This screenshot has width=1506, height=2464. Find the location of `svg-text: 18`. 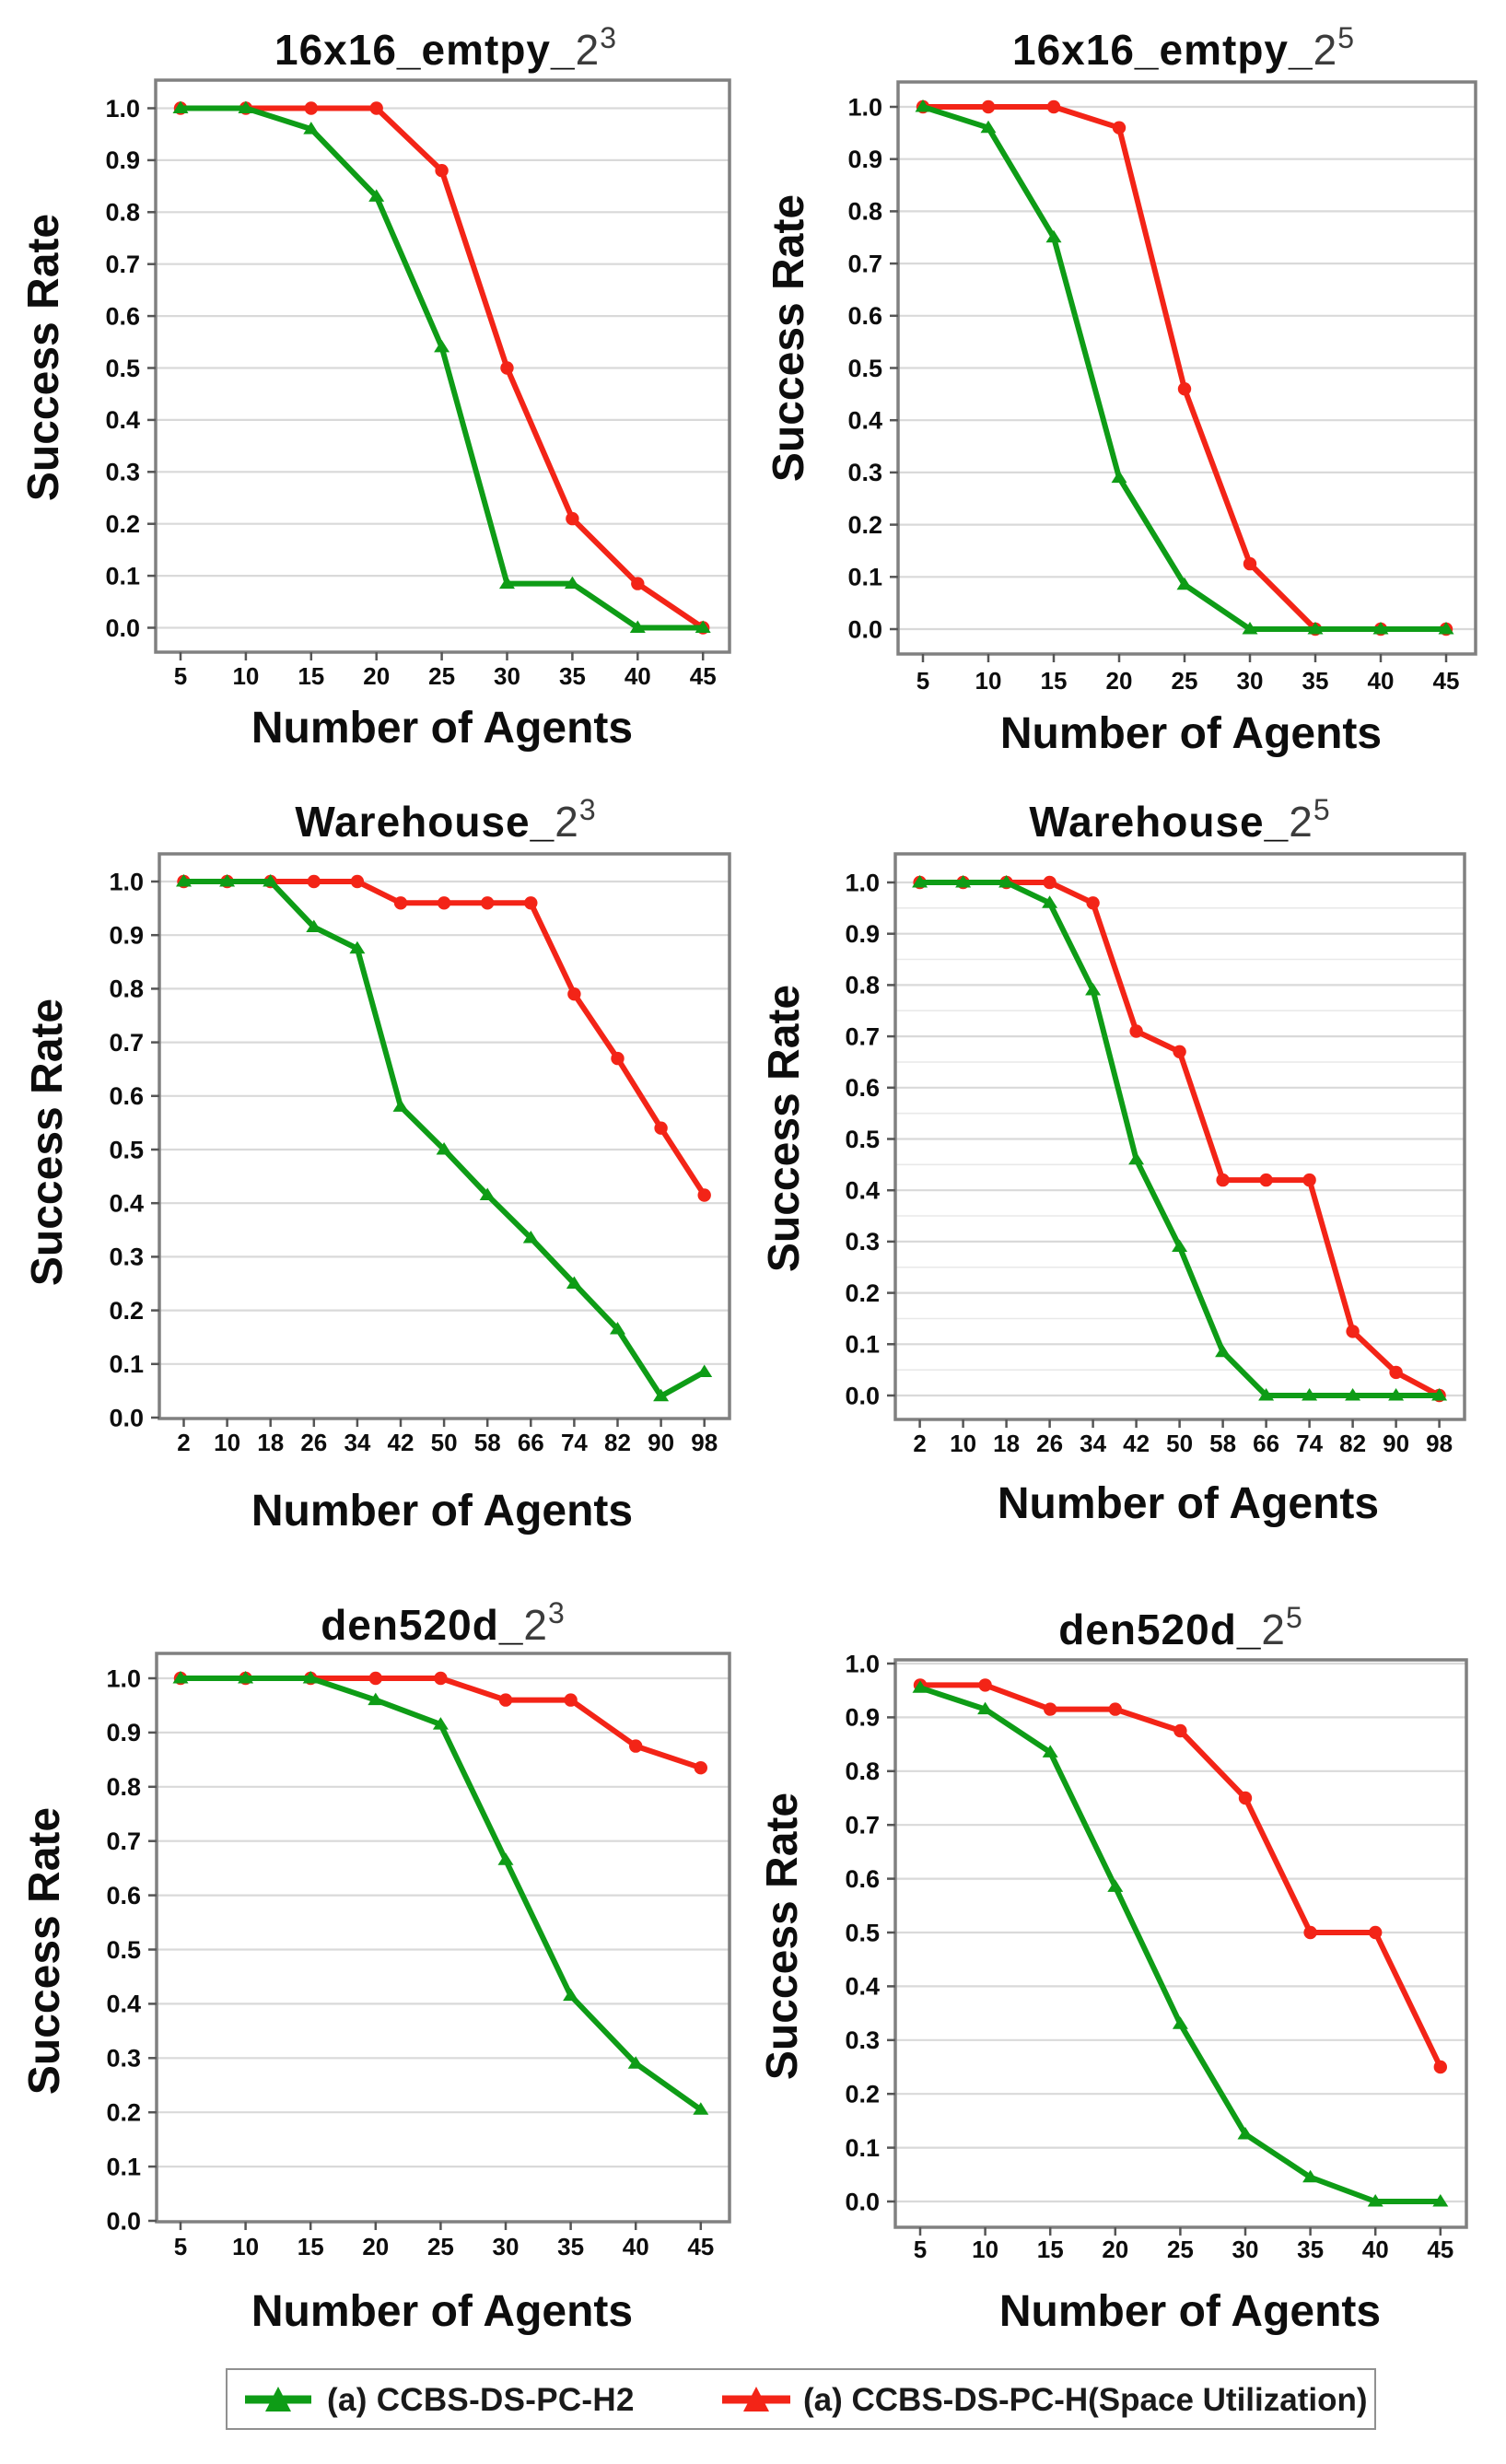

svg-text: 18 is located at coordinates (270, 1442).